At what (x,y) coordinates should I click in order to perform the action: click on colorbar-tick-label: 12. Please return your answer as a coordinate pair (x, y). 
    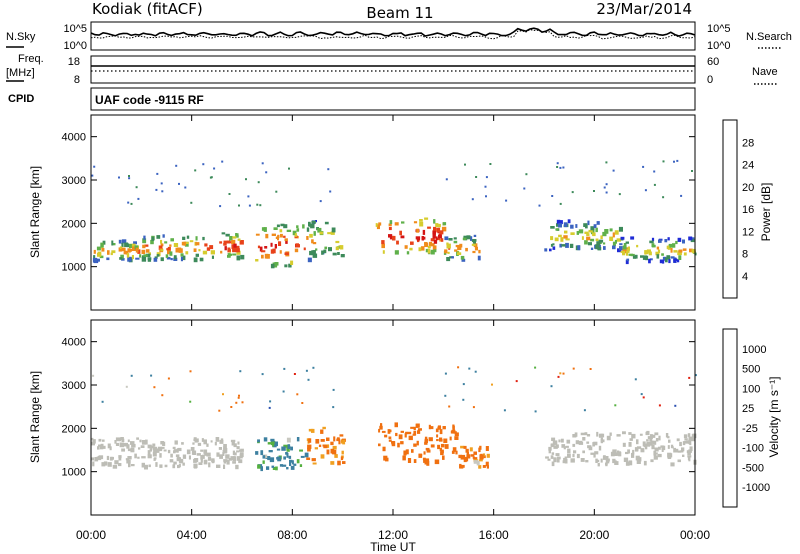
    Looking at the image, I should click on (748, 232).